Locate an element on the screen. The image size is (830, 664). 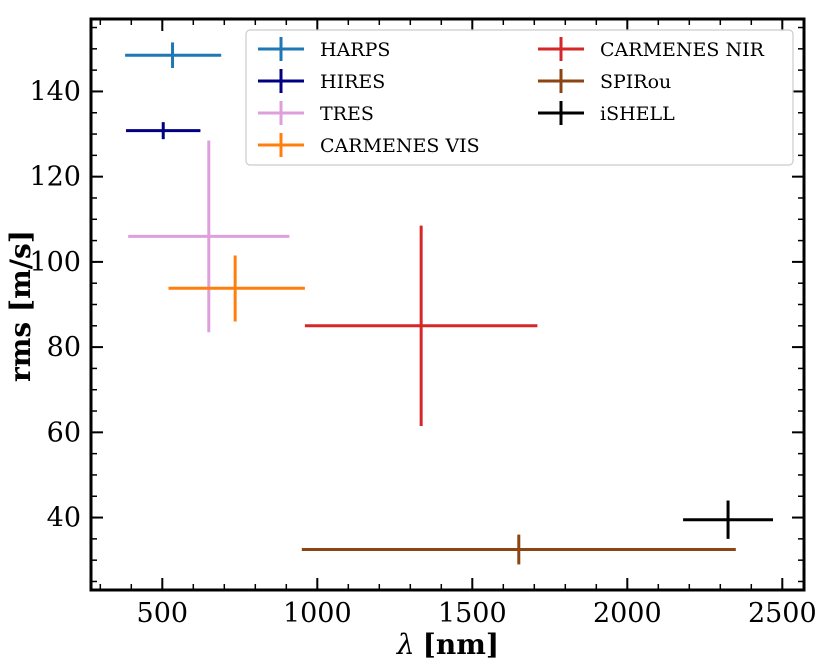
series-ishell is located at coordinates (728, 519).